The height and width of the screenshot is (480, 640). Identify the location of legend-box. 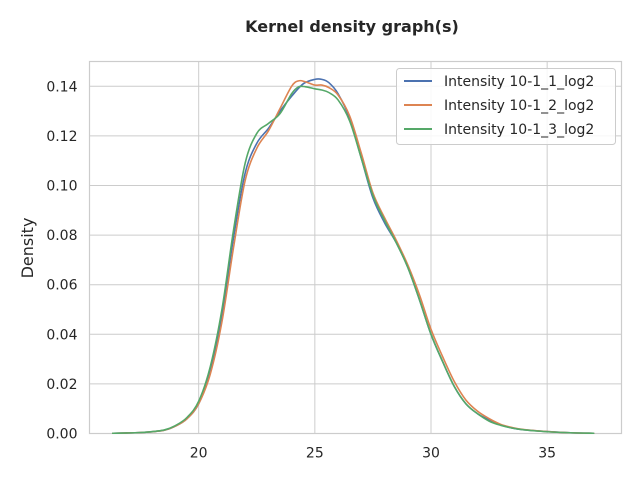
(506, 106).